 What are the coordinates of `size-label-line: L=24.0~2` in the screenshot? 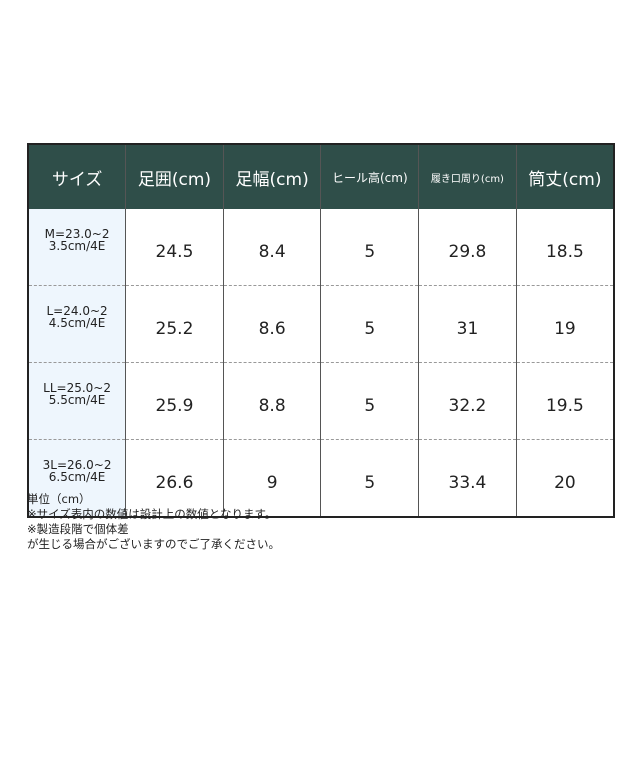 It's located at (77, 311).